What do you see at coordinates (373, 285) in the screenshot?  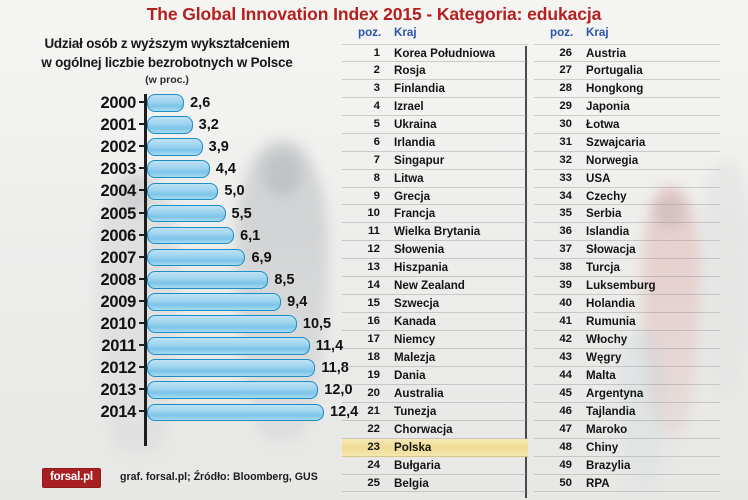 I see `row-position: 14` at bounding box center [373, 285].